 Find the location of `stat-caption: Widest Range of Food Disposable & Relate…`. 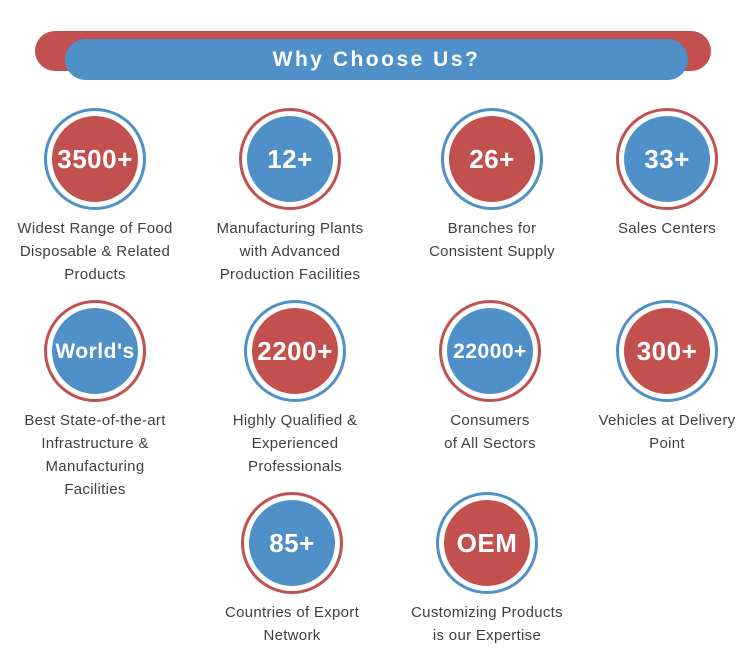

stat-caption: Widest Range of Food Disposable & Relate… is located at coordinates (95, 251).